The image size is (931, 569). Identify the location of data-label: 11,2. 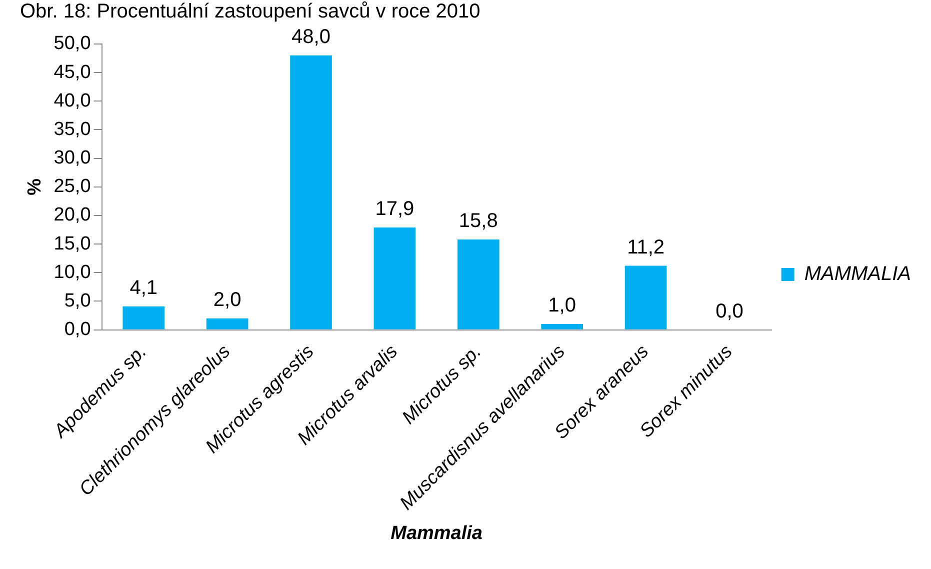
(646, 247).